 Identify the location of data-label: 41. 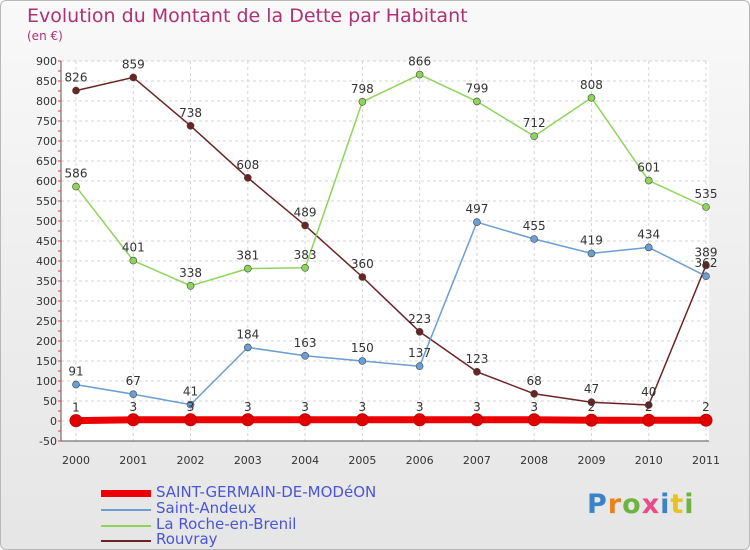
(190, 392).